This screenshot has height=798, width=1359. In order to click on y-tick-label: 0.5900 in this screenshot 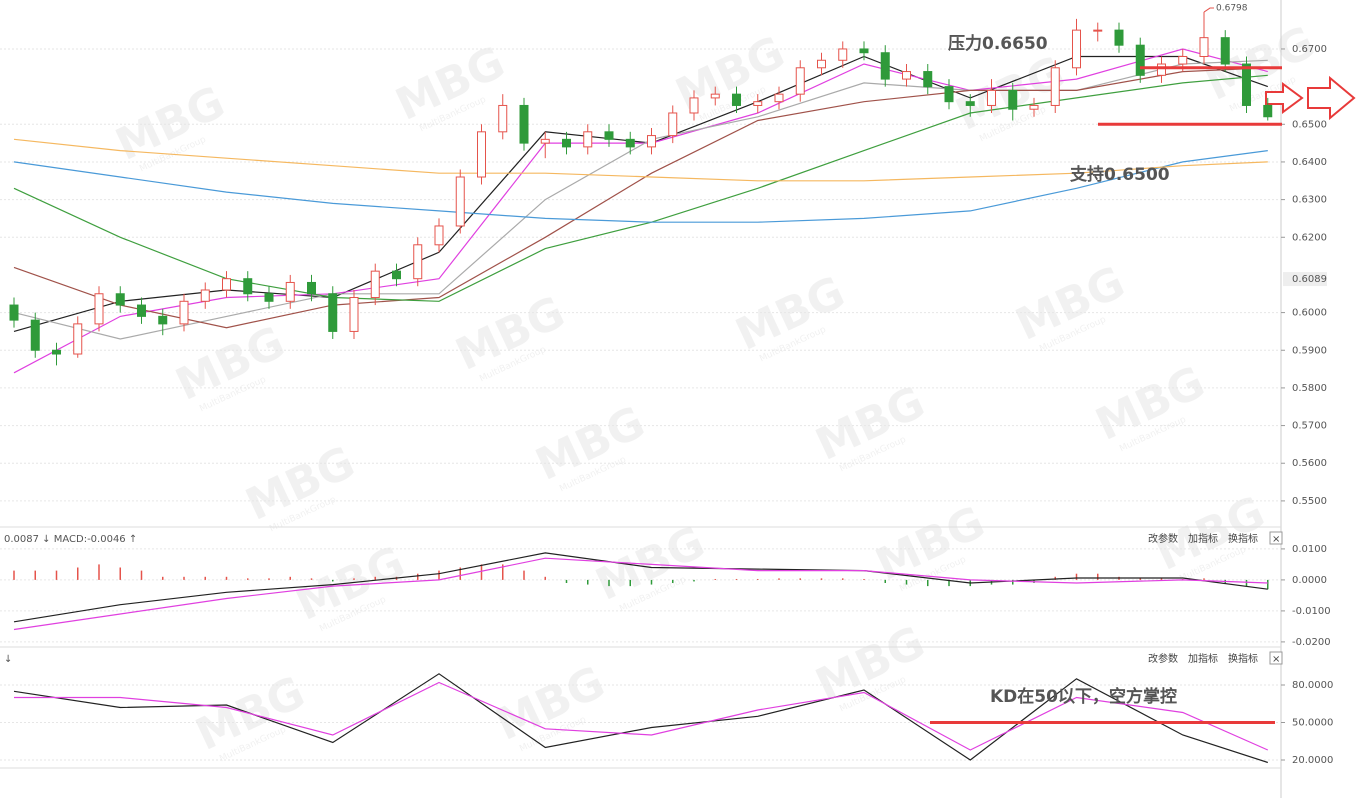, I will do `click(1309, 350)`.